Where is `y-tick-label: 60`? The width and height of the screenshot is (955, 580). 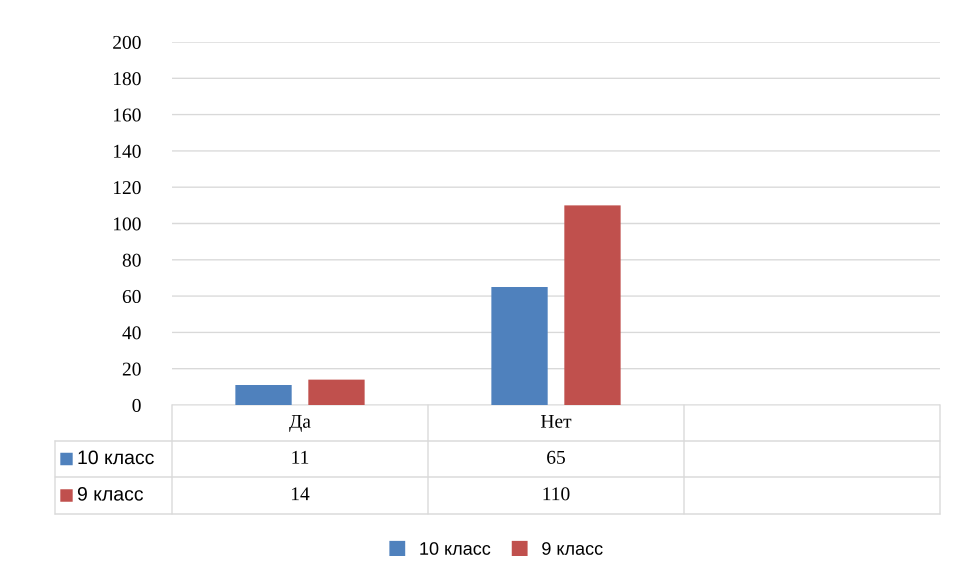 y-tick-label: 60 is located at coordinates (131, 297).